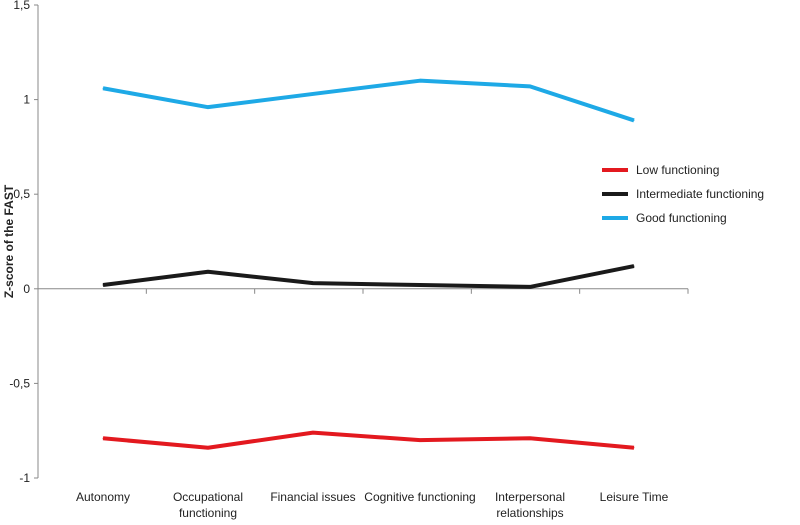 Image resolution: width=800 pixels, height=525 pixels. Describe the element at coordinates (368, 100) in the screenshot. I see `series-line-good-functioning` at that location.